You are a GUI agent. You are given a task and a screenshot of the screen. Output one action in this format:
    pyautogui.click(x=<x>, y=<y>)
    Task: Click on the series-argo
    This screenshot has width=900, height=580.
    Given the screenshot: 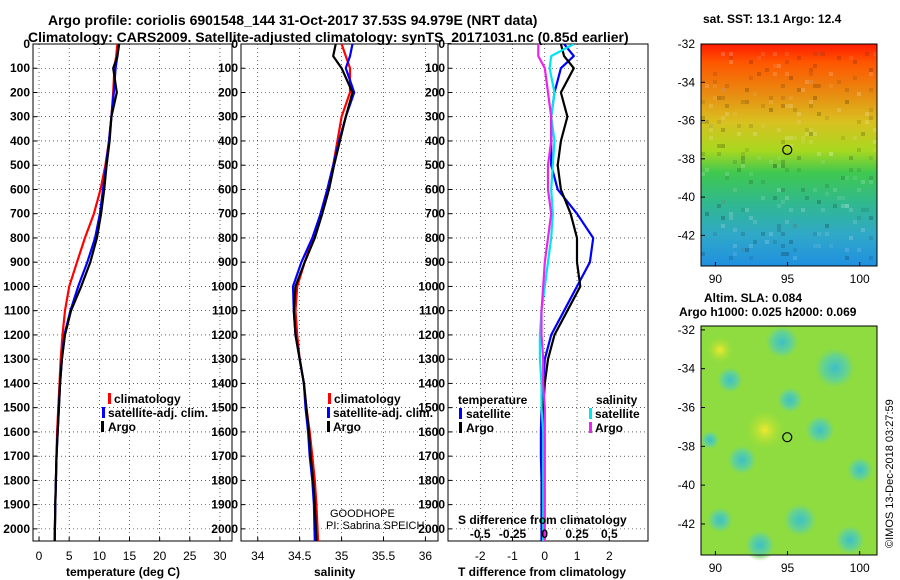 What is the action you would take?
    pyautogui.click(x=87, y=292)
    